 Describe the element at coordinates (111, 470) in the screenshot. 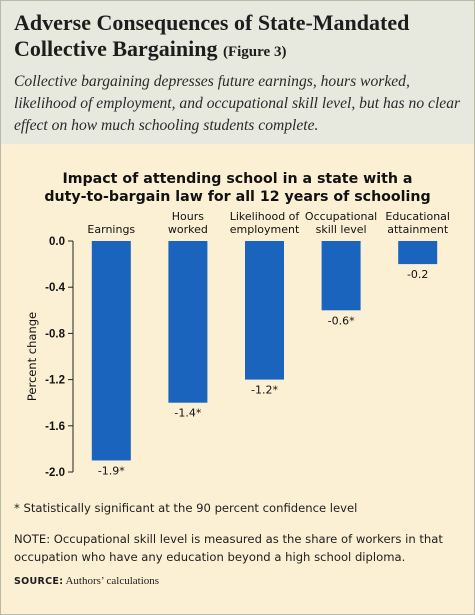

I see `bar-value-label: -1.9*` at that location.